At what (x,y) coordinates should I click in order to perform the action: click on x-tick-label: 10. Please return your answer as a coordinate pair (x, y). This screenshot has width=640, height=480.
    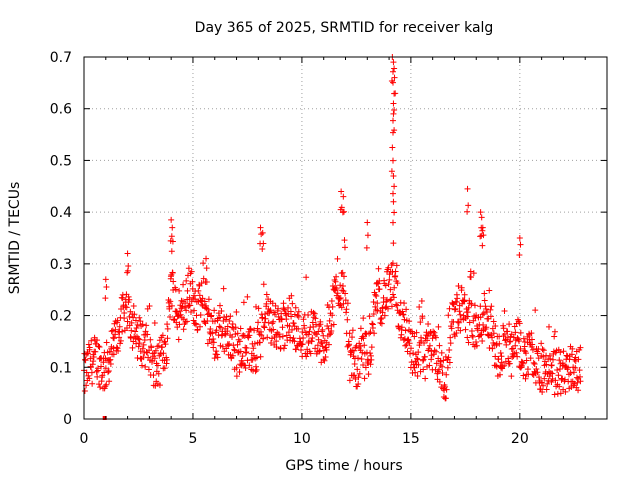
    Looking at the image, I should click on (302, 439).